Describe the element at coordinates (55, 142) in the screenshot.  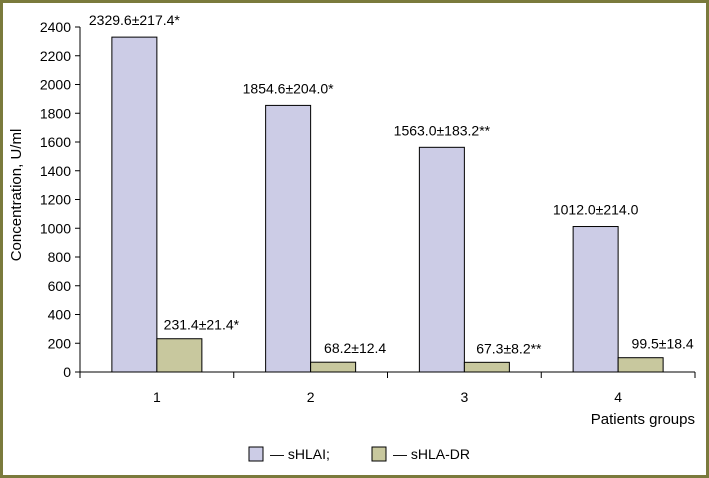
I see `y-tick-label: 1600` at that location.